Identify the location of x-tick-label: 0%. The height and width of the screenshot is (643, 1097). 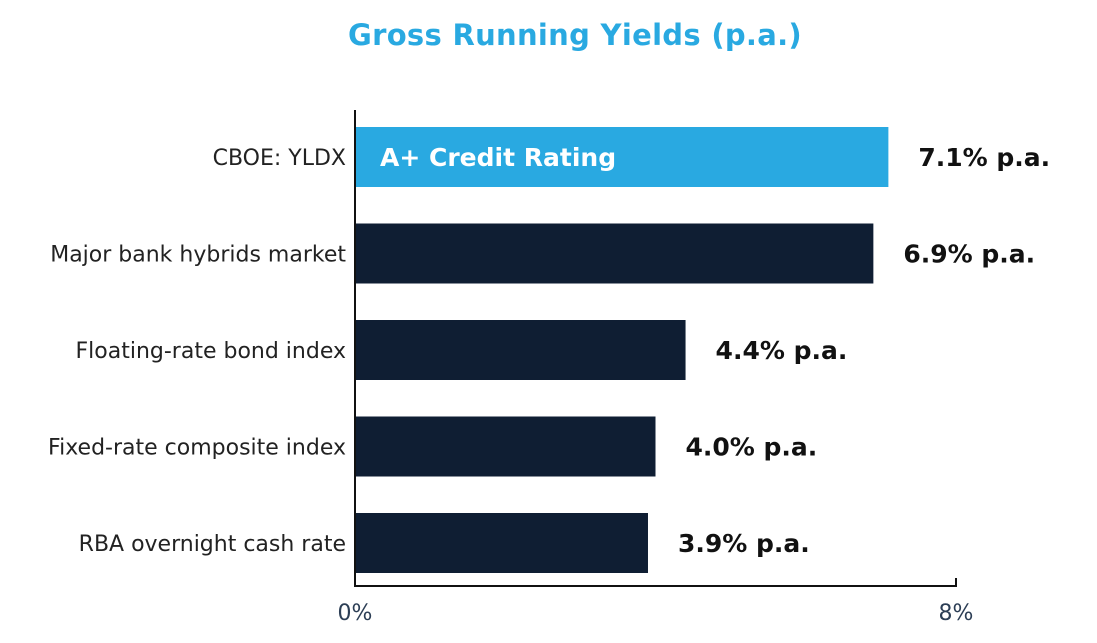
(355, 613).